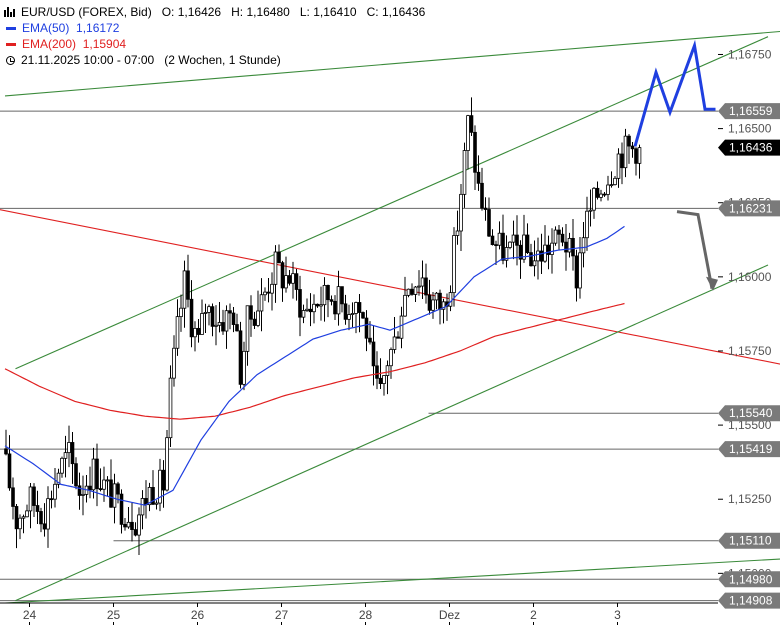  Describe the element at coordinates (392, 63) in the screenshot. I see `trendline-top-channel` at that location.